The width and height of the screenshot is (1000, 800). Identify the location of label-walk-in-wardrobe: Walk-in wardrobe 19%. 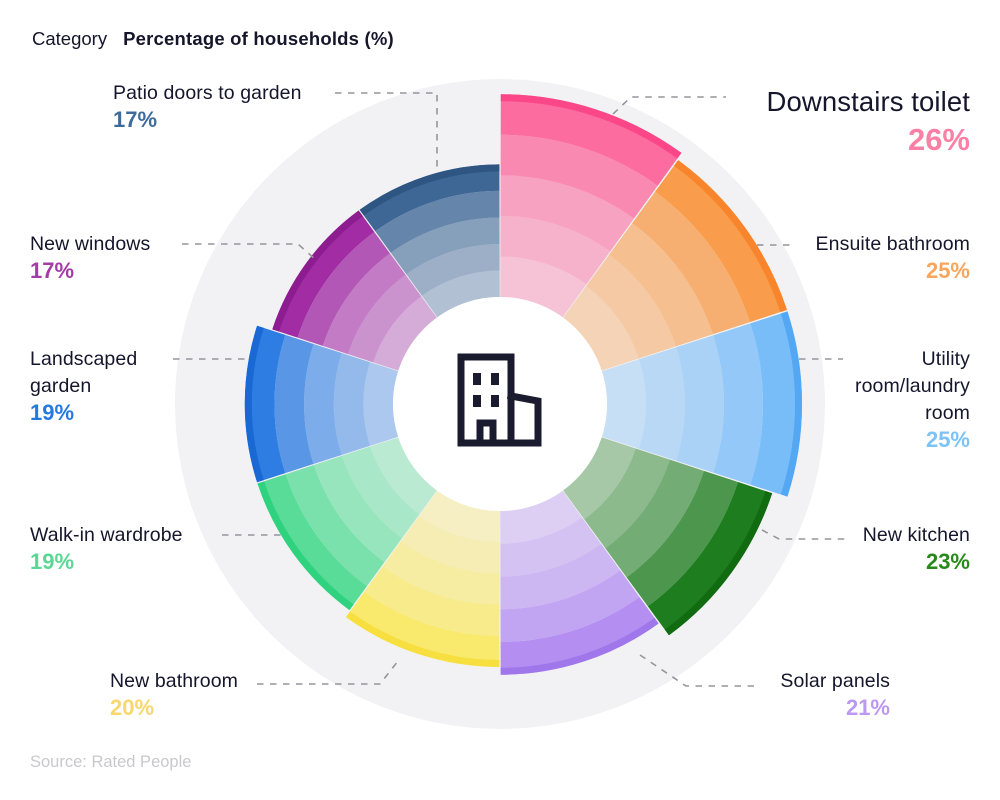
(160, 549).